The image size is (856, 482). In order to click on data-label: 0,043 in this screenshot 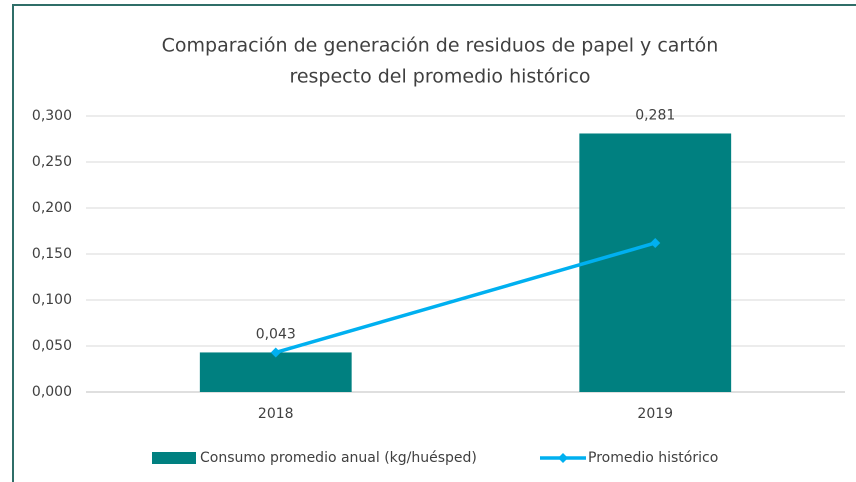, I will do `click(276, 334)`.